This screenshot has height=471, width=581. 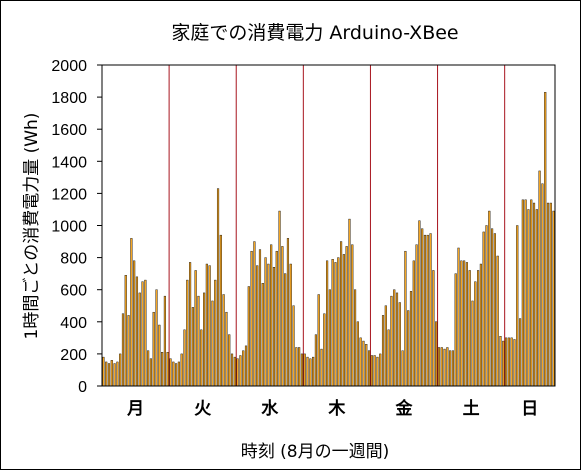 I want to click on day-label: 木, so click(x=336, y=408).